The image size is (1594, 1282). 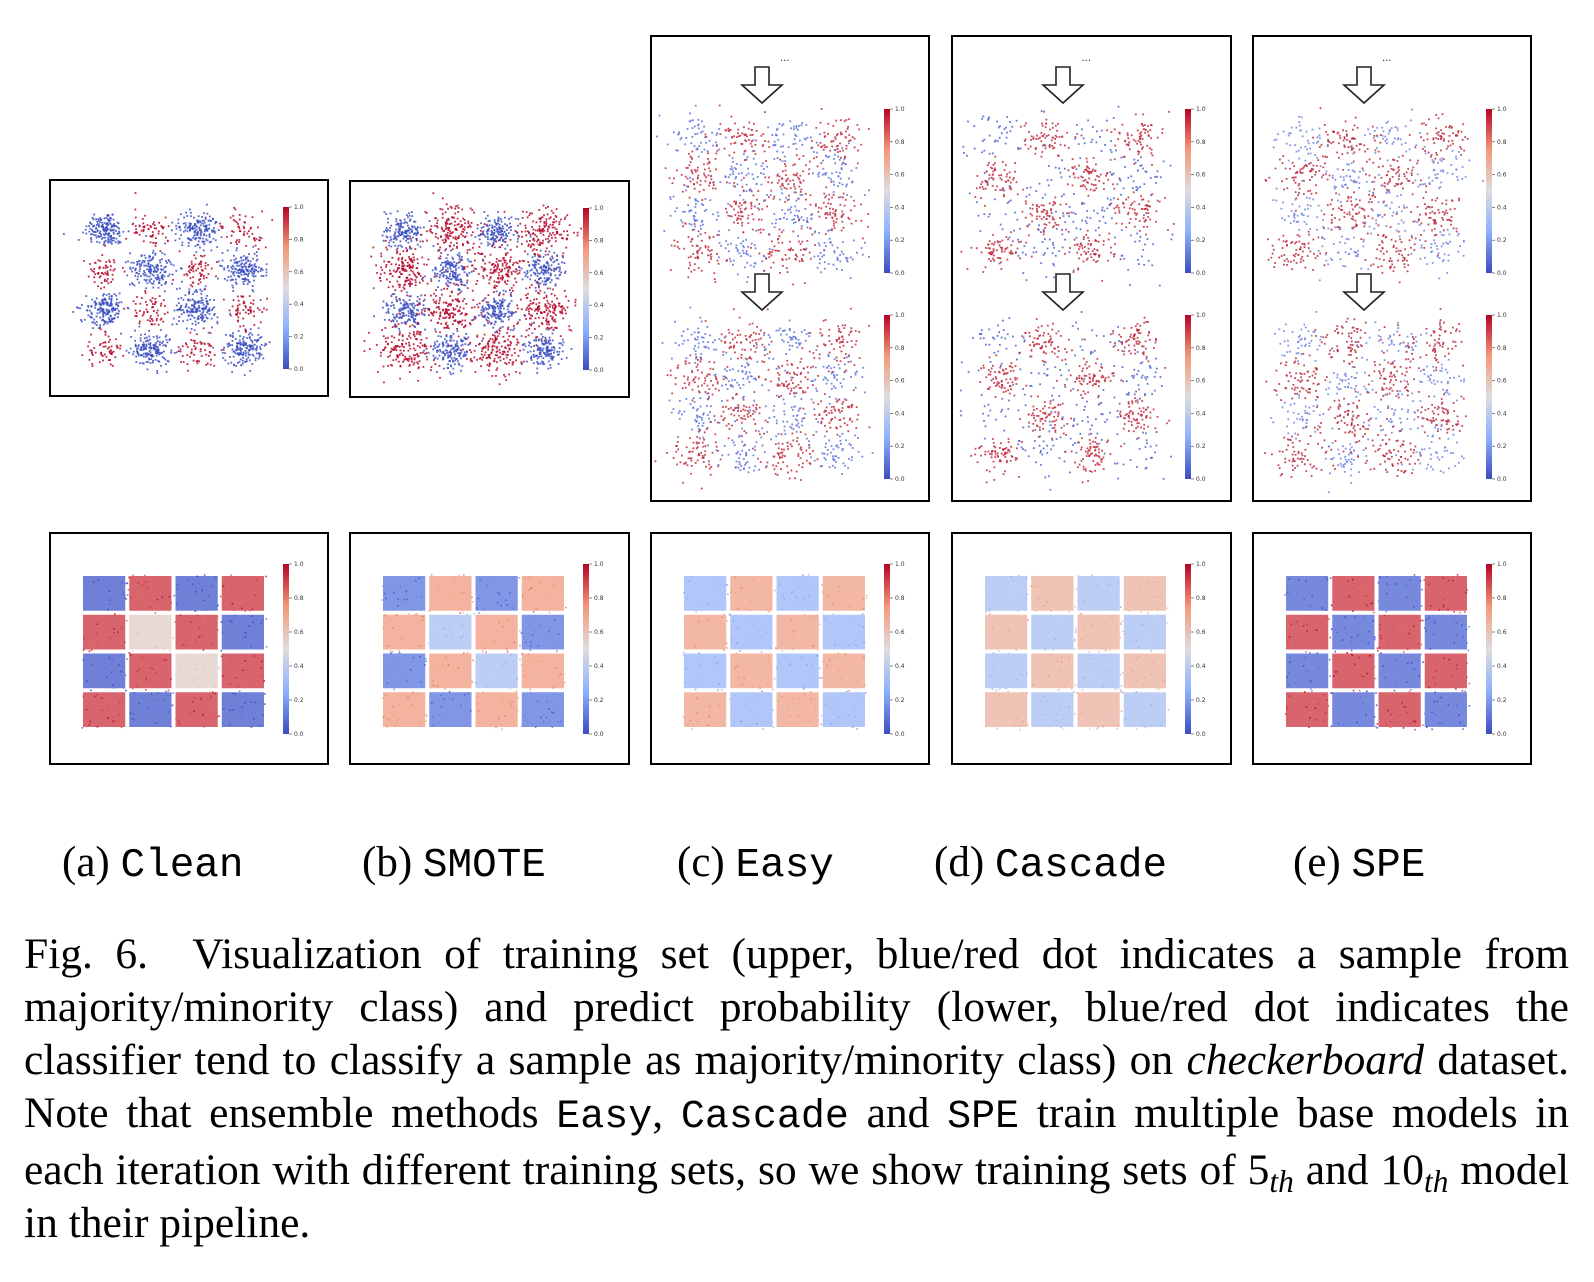 I want to click on subfigure-method: SPE, so click(x=1388, y=866).